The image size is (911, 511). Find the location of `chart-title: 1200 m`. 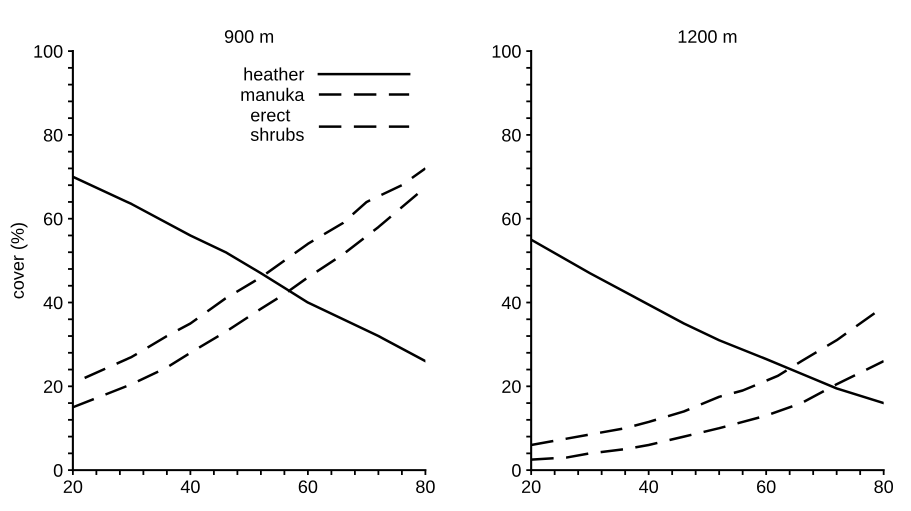

chart-title: 1200 m is located at coordinates (707, 36).